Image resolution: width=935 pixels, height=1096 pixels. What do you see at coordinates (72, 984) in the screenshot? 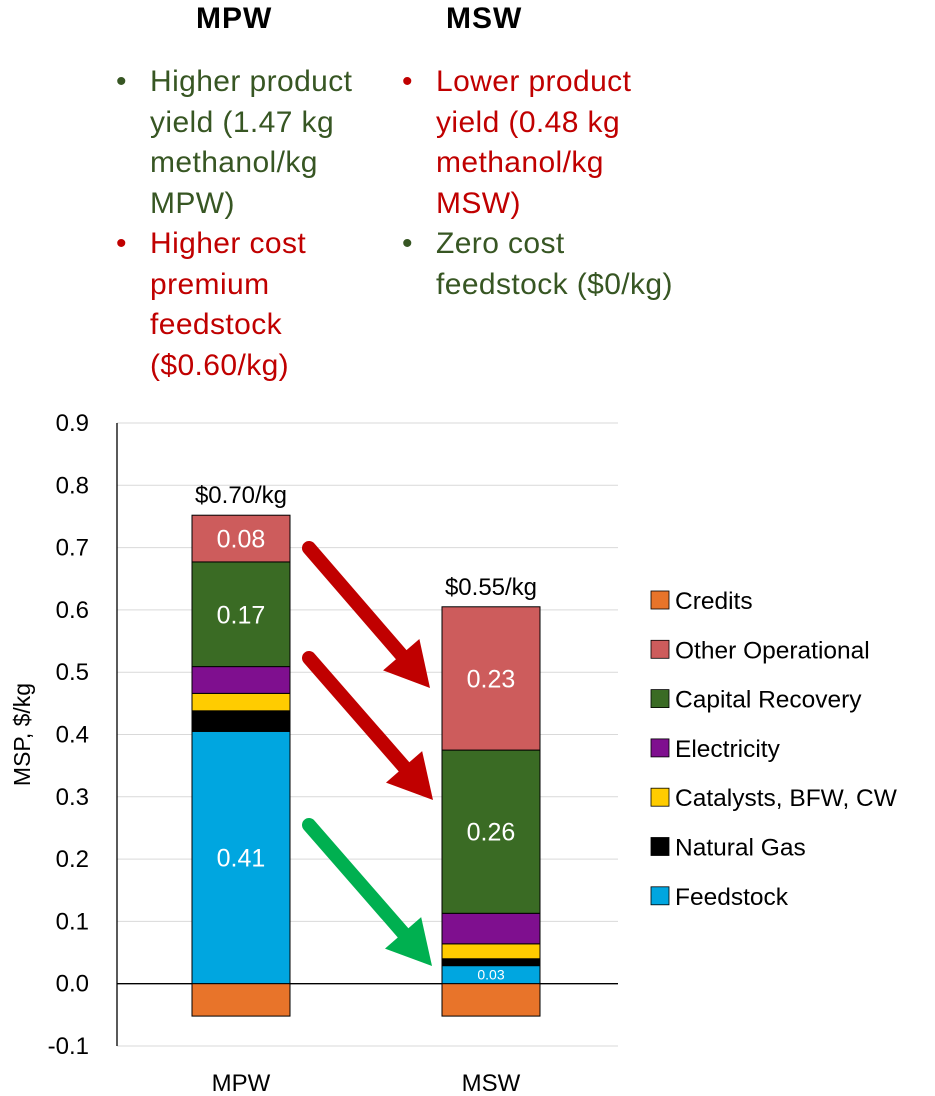
I see `y-tick-label: 0.0` at bounding box center [72, 984].